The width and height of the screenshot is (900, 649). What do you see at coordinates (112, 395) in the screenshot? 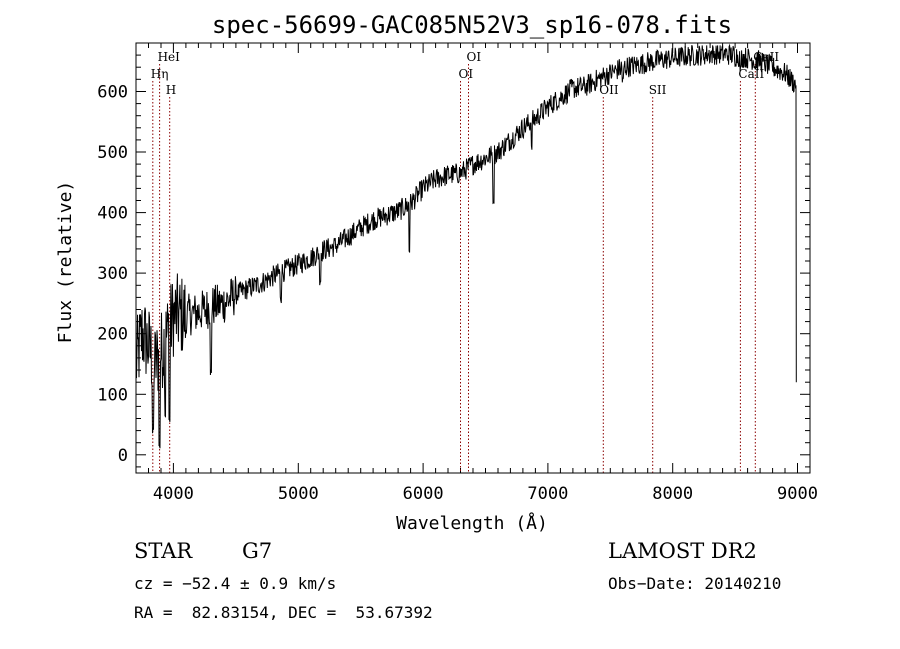
I see `y-tick-label: 100` at bounding box center [112, 395].